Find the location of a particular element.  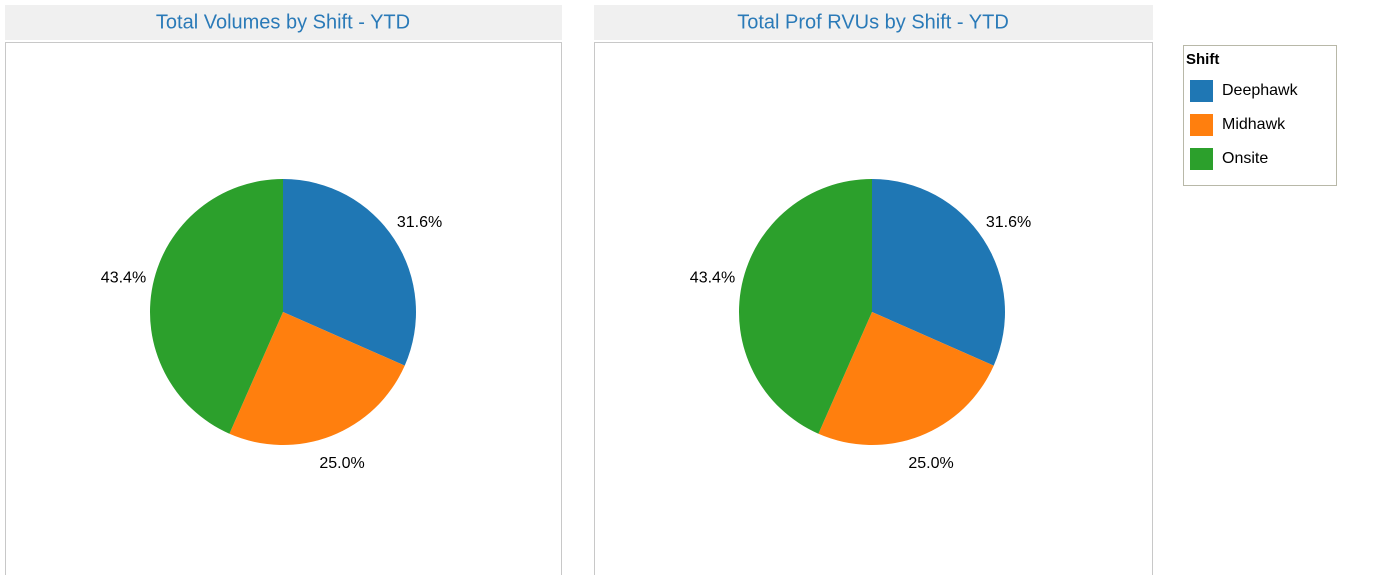

chart-title: Total Prof RVUs by Shift - YTD is located at coordinates (873, 22).